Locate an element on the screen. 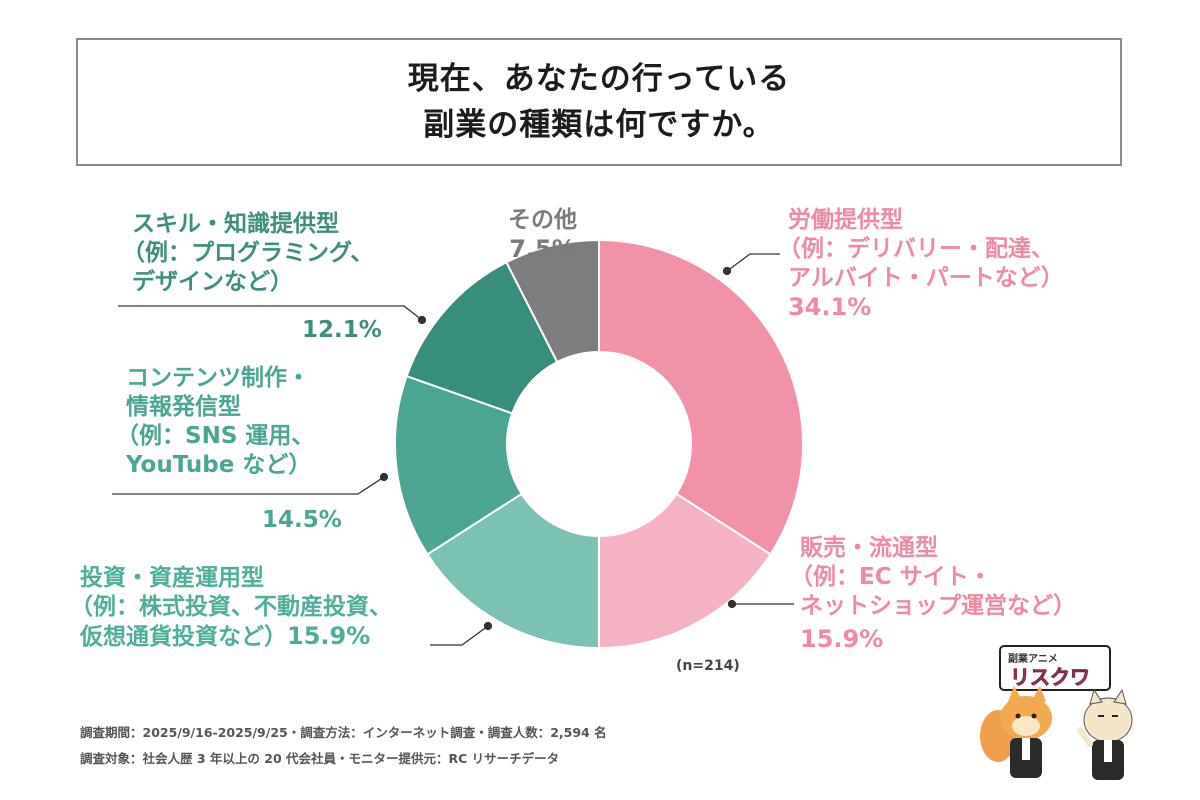 This screenshot has height=800, width=1200. label-labor: 労働提供型 （例：デリバリー・配達、 アルバイト・パートなど） 34.1% is located at coordinates (921, 264).